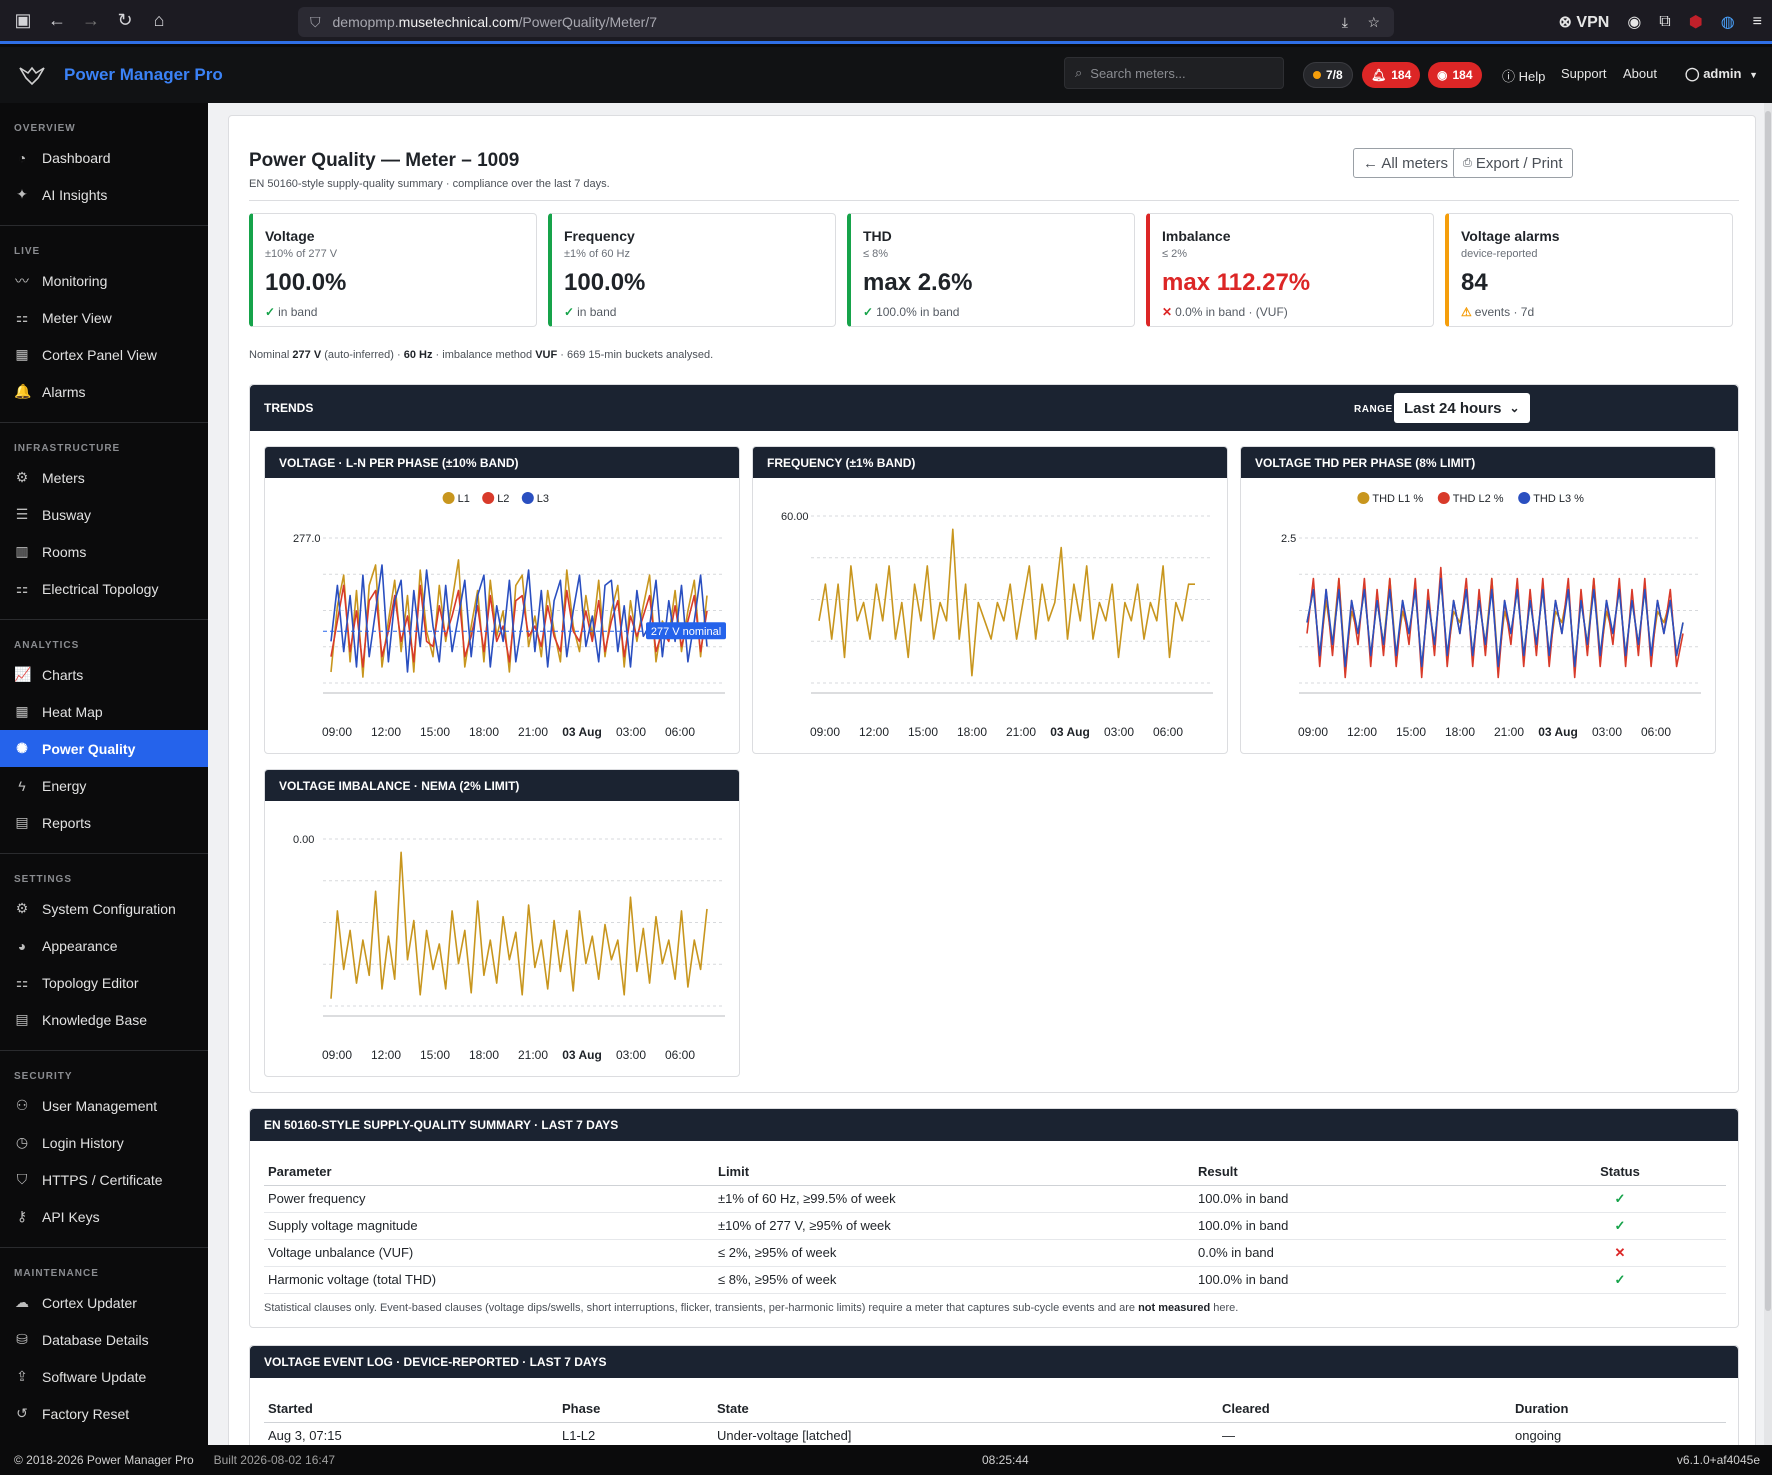 This screenshot has height=1475, width=1772. I want to click on sidebar-item-heat-map: ▦ Heat Map, so click(104, 711).